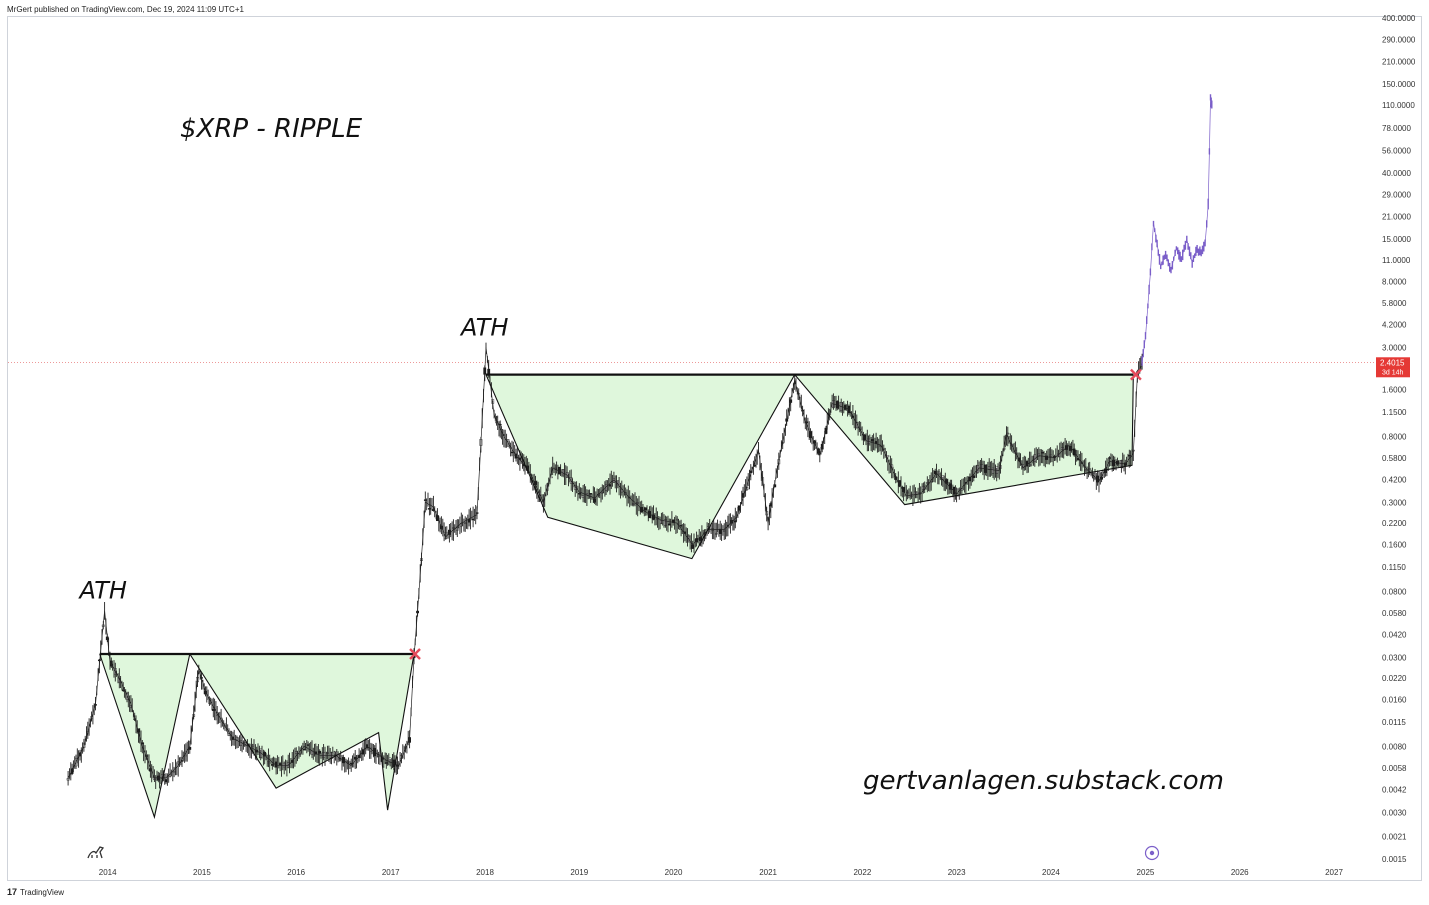 The height and width of the screenshot is (905, 1429). What do you see at coordinates (1146, 872) in the screenshot?
I see `x-tick-label: 2025` at bounding box center [1146, 872].